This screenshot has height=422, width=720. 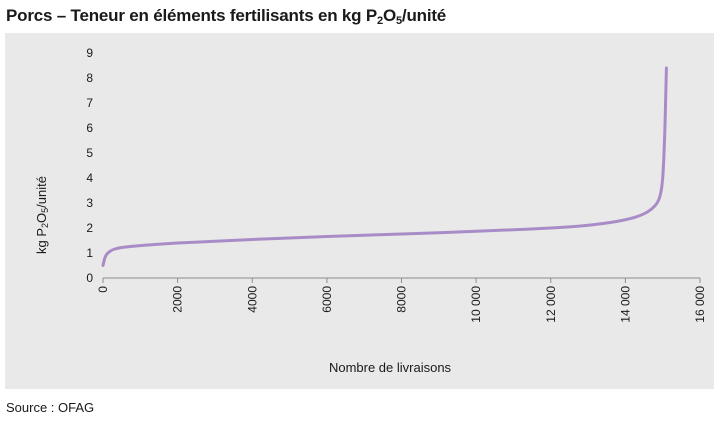 I want to click on x-tick-label: 10 000, so click(x=476, y=304).